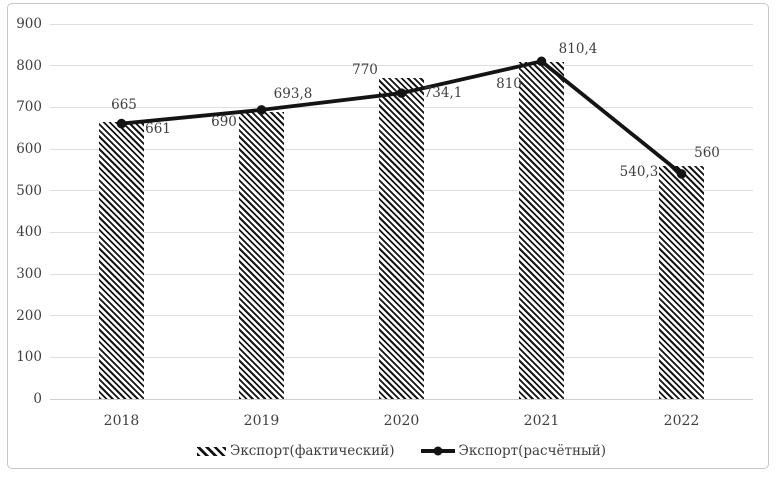 Image resolution: width=776 pixels, height=478 pixels. I want to click on bar-2019, so click(261, 255).